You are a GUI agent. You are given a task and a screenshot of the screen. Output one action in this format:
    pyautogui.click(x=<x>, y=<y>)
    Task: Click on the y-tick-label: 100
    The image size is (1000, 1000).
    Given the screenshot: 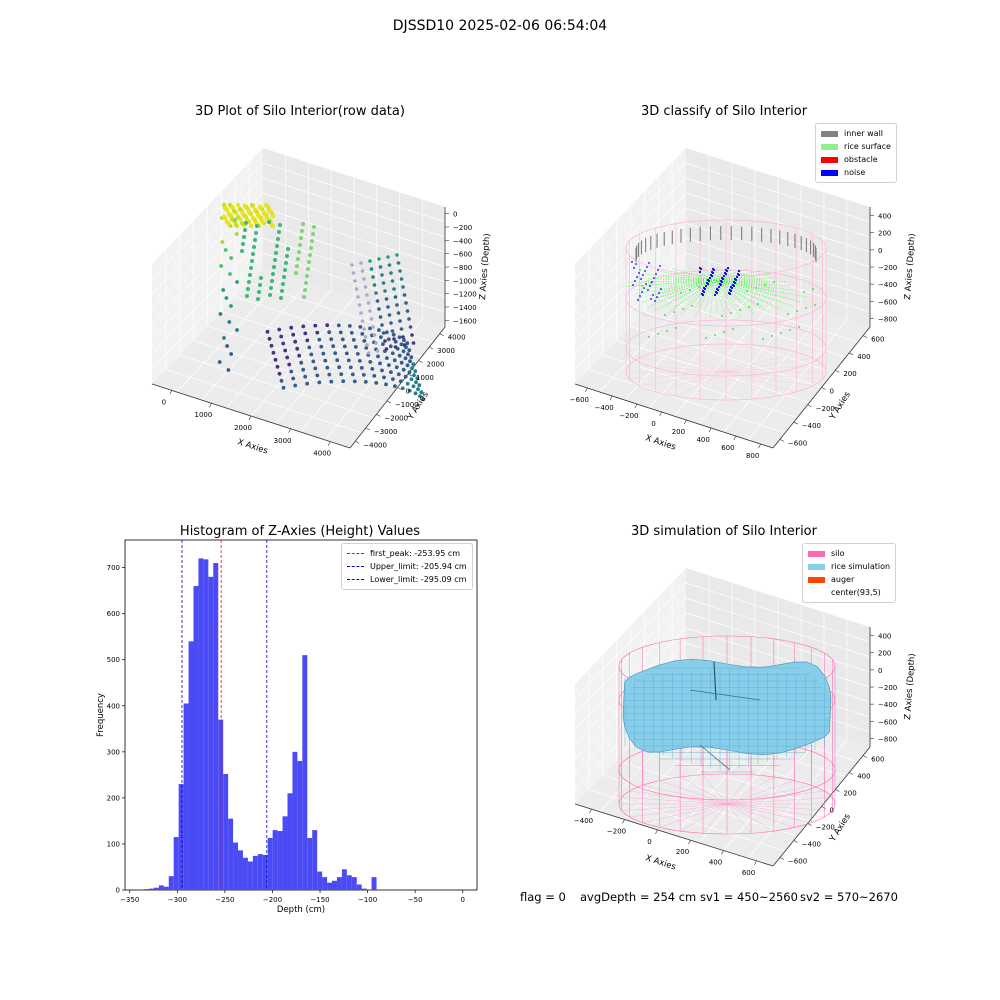 What is the action you would take?
    pyautogui.click(x=113, y=844)
    